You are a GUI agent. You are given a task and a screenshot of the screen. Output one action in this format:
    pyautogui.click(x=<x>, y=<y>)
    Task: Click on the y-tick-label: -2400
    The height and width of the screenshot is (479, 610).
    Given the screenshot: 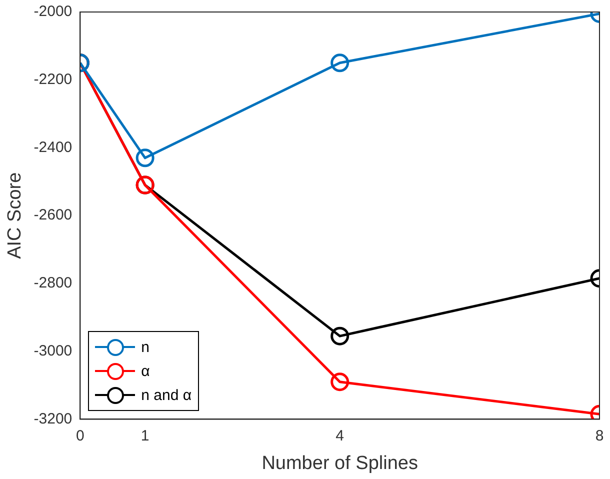 What is the action you would take?
    pyautogui.click(x=53, y=147)
    